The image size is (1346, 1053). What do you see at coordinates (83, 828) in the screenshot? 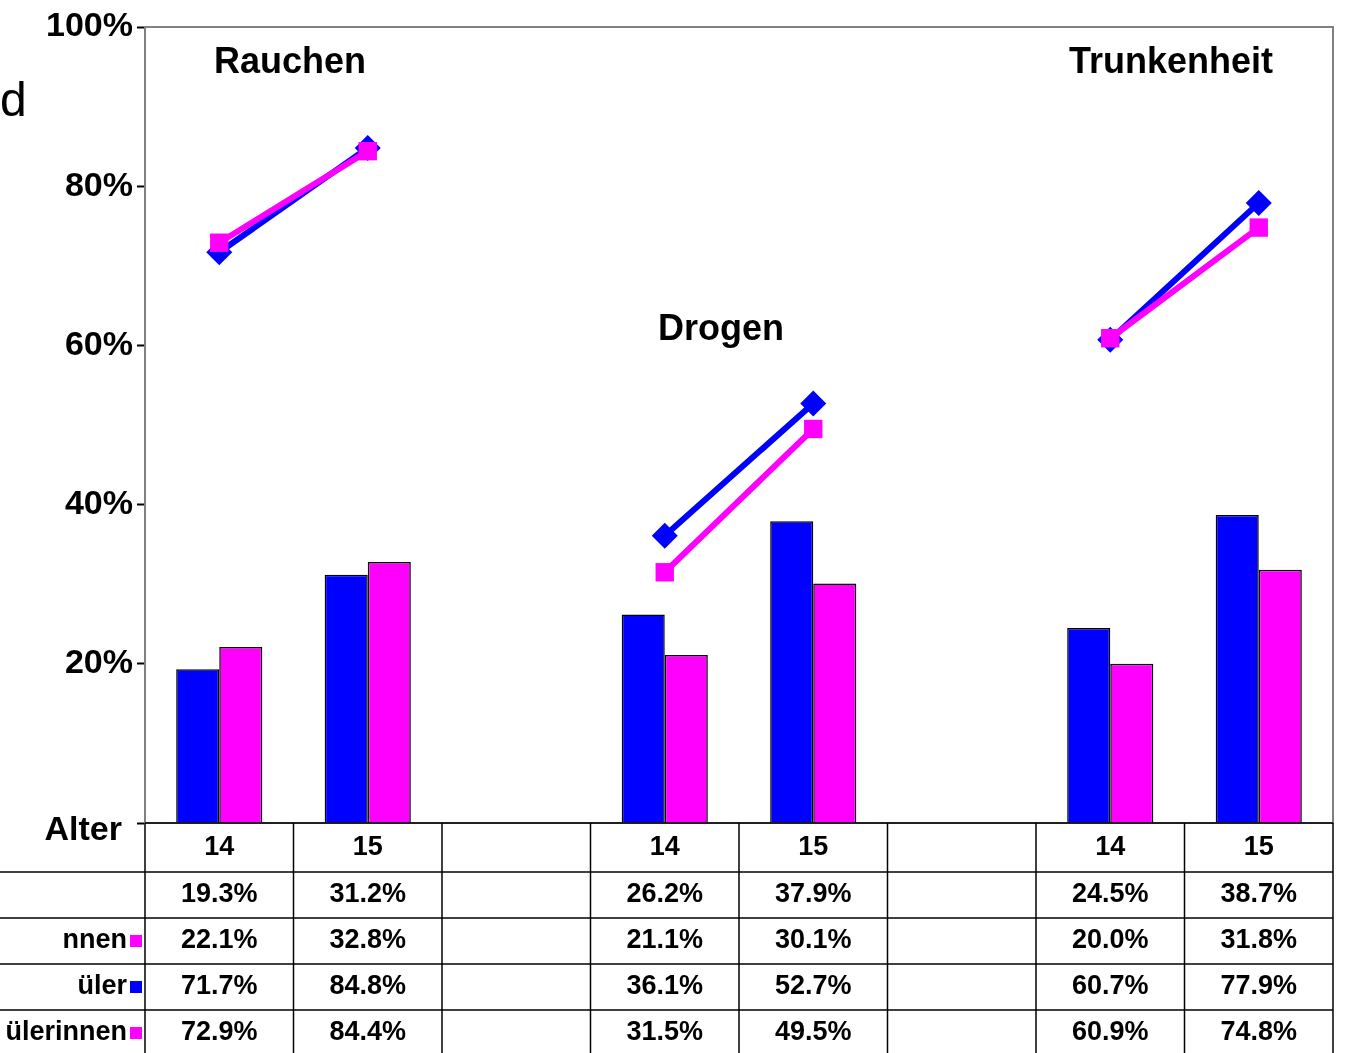
I see `x-axis-title: Alter` at bounding box center [83, 828].